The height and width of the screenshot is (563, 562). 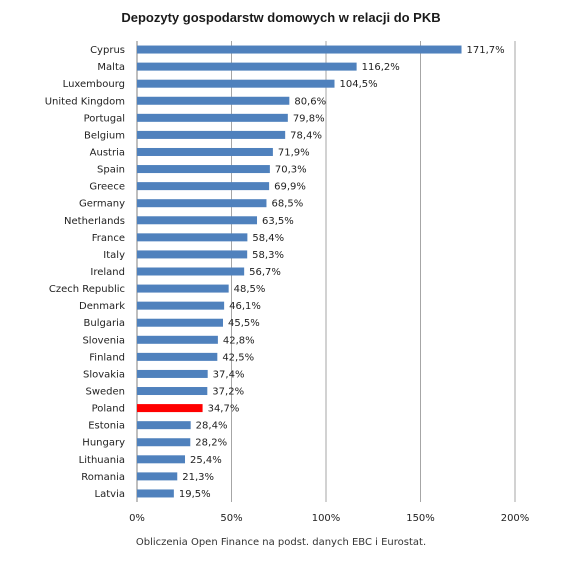 I want to click on category-label: Italy, so click(x=114, y=255).